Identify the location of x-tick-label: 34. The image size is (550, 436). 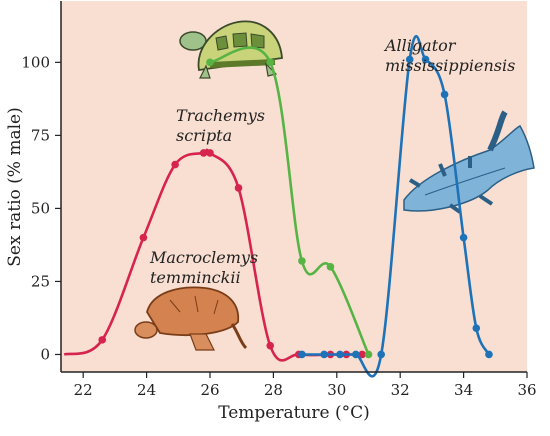
(463, 390).